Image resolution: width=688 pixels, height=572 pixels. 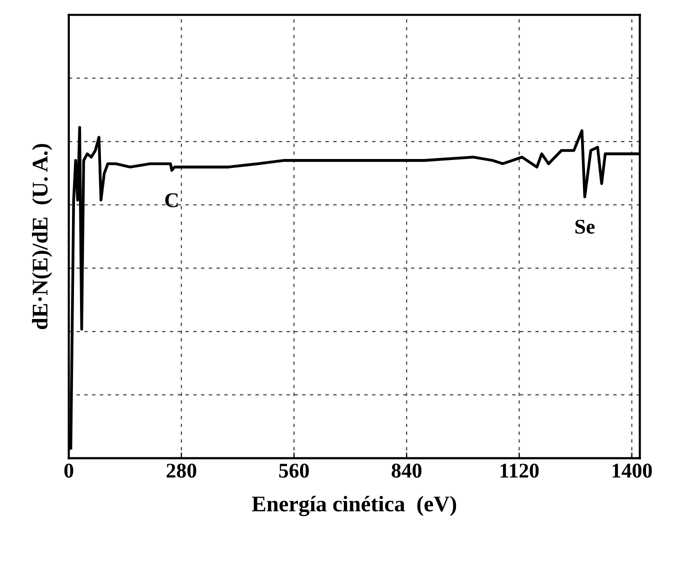 What do you see at coordinates (585, 227) in the screenshot?
I see `annotation: Se` at bounding box center [585, 227].